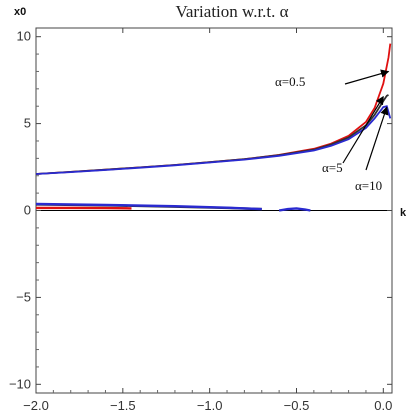 Image resolution: width=415 pixels, height=415 pixels. What do you see at coordinates (20, 383) in the screenshot?
I see `y-tick-label: −10` at bounding box center [20, 383].